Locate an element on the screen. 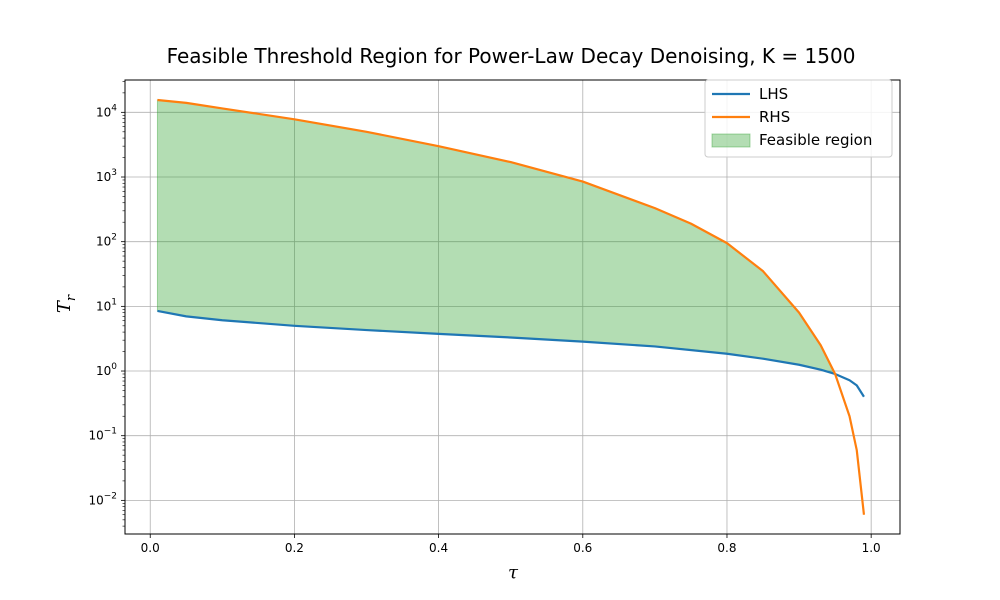 This screenshot has height=600, width=1000. y-tick-label: 10¹ is located at coordinates (106, 305).